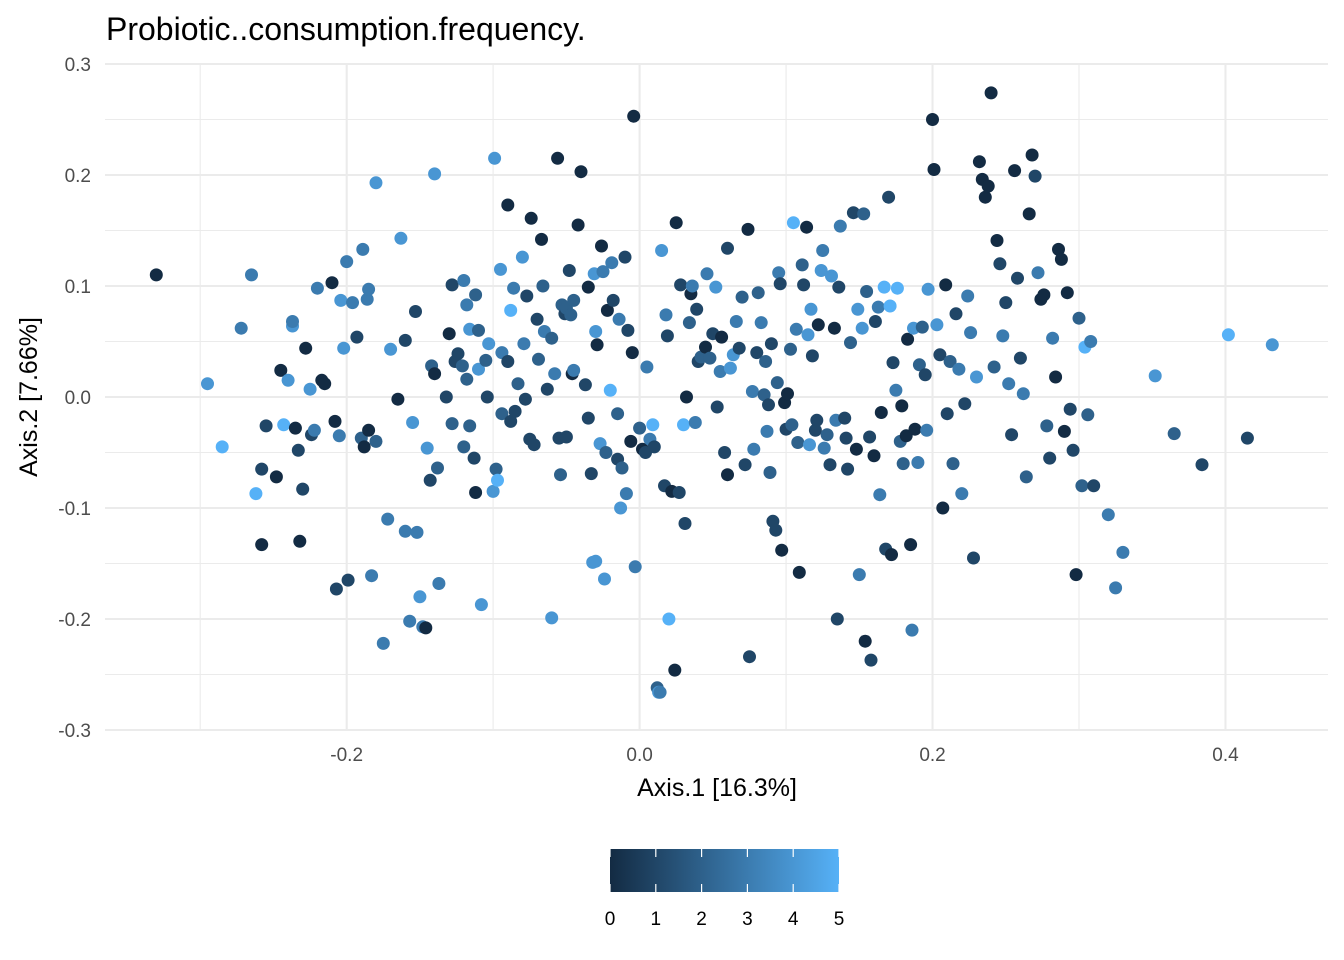 Image resolution: width=1344 pixels, height=960 pixels. I want to click on x-tick-label: 0.2, so click(932, 755).